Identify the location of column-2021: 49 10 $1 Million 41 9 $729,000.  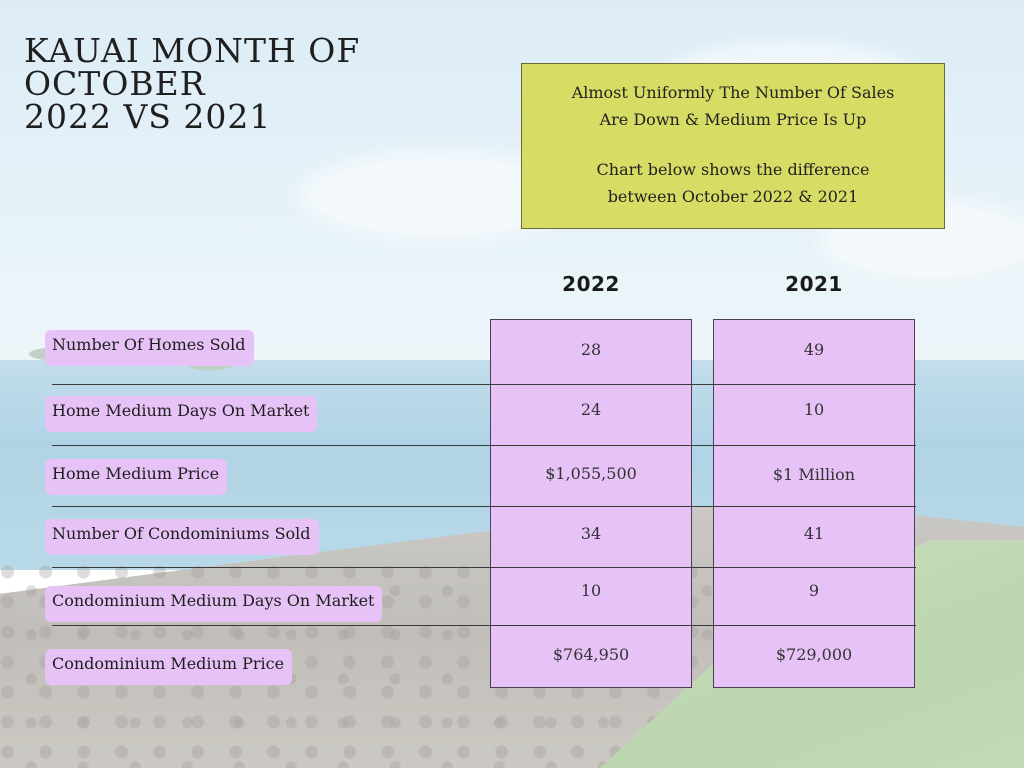
(814, 503).